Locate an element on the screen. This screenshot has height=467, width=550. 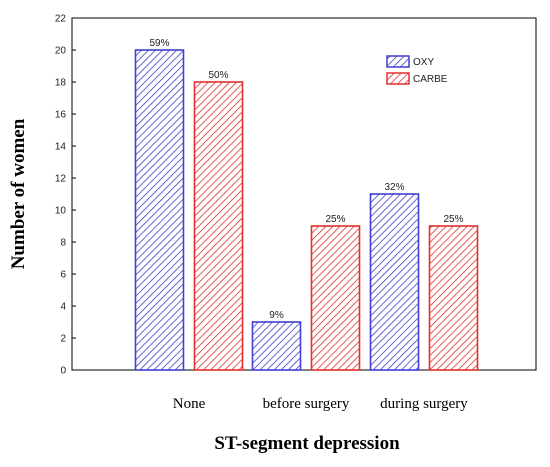
legend-swatch-carbe is located at coordinates (398, 78).